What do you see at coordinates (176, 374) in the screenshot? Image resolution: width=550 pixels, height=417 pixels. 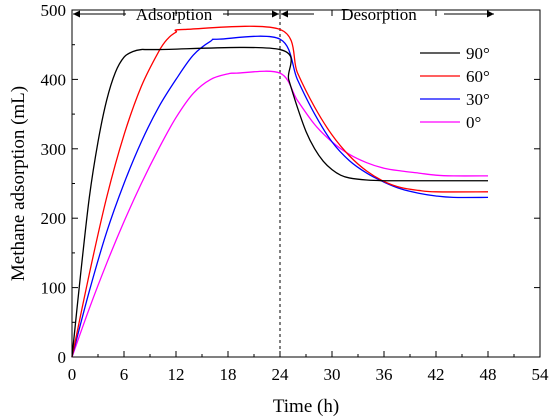 I see `x-tick-label: 12` at bounding box center [176, 374].